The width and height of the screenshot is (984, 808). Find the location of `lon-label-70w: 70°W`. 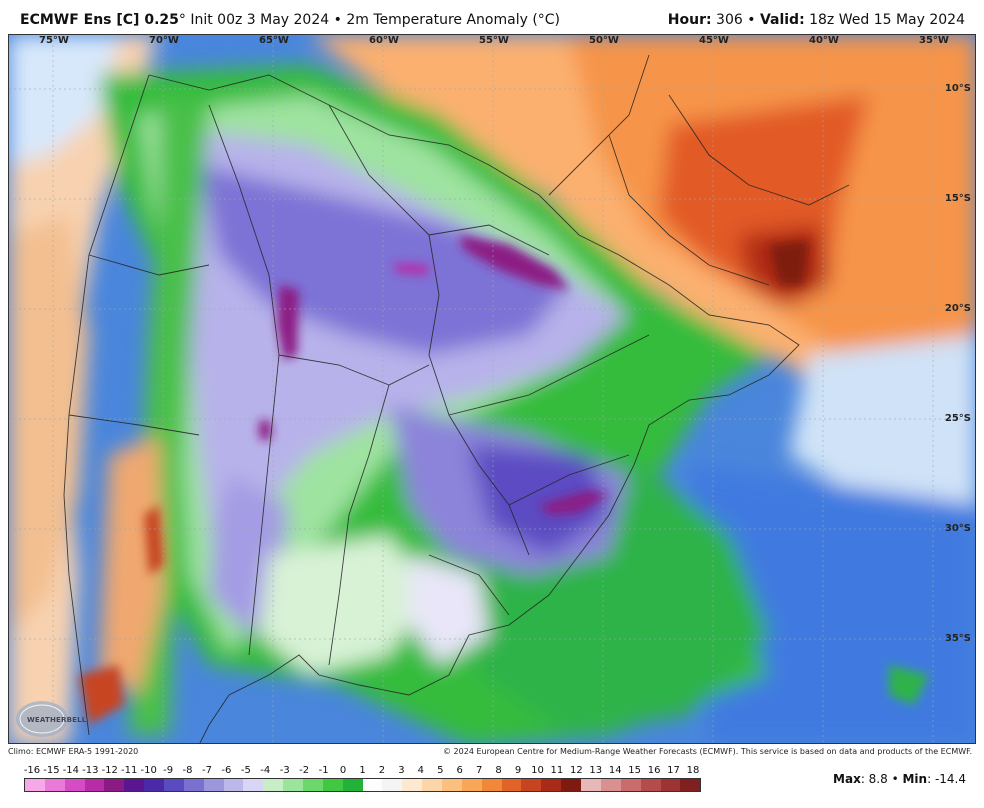

lon-label-70w: 70°W is located at coordinates (164, 40).